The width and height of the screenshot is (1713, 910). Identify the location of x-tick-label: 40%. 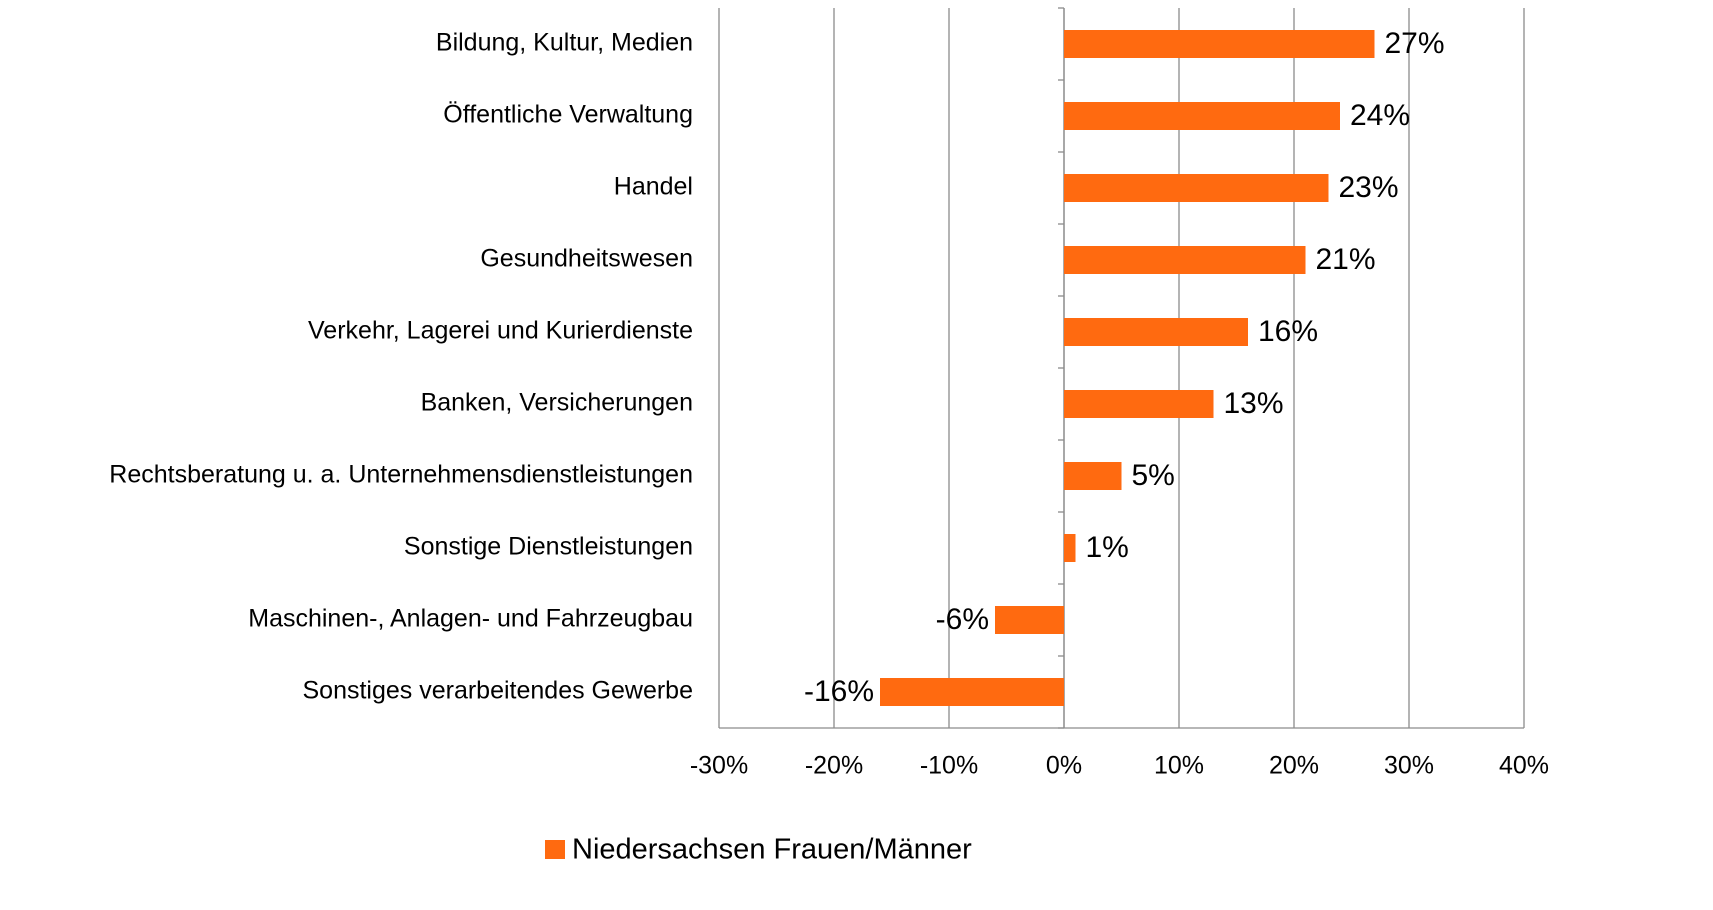
(1524, 766).